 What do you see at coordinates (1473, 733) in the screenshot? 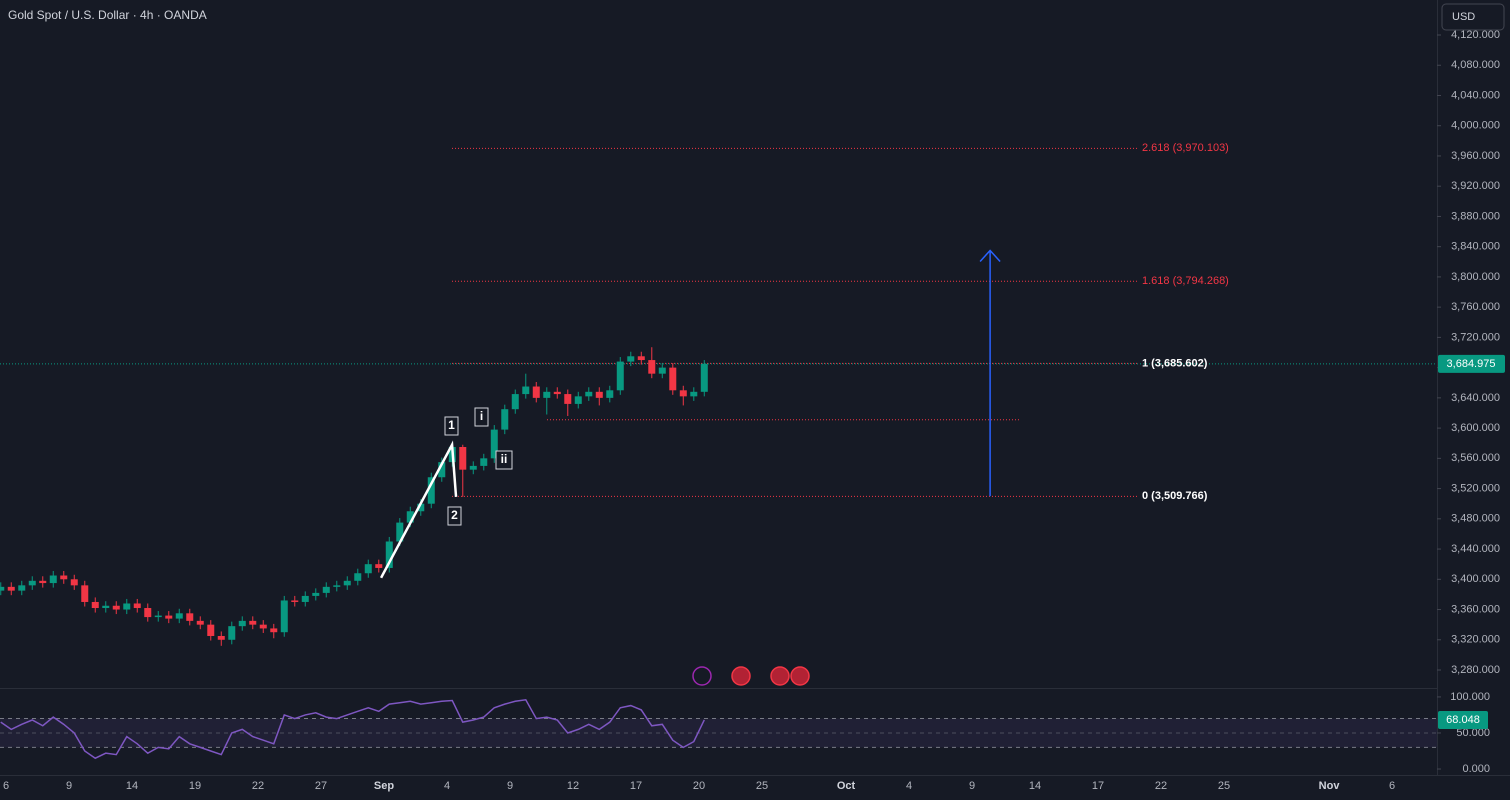
I see `y-tick-label: 50.000` at bounding box center [1473, 733].